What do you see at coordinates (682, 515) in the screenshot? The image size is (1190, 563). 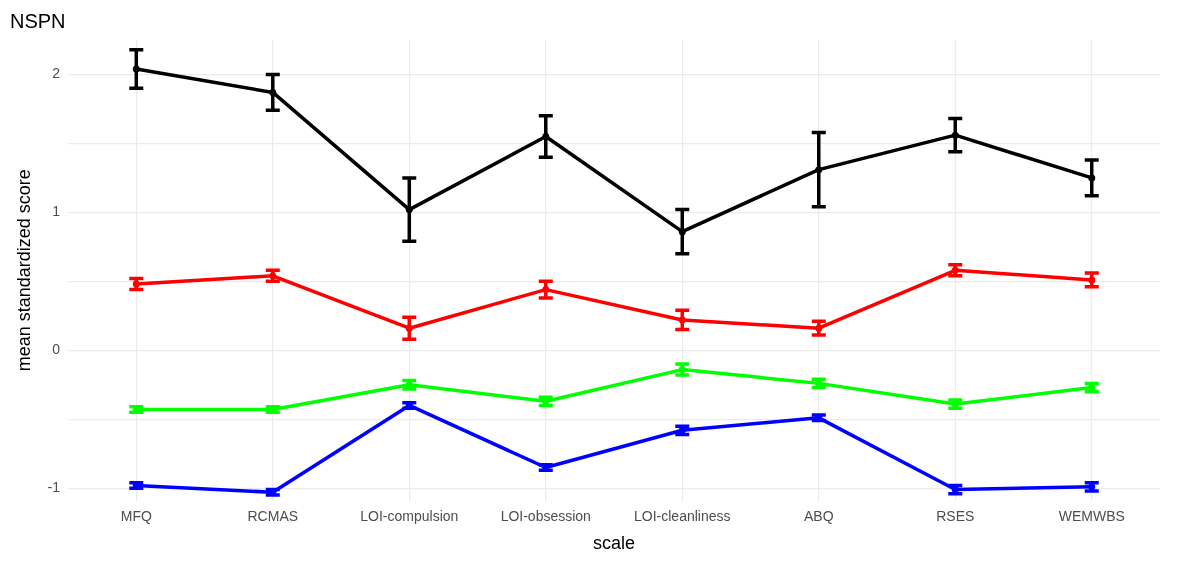 I see `x-tick-label: LOI-cleanliness` at bounding box center [682, 515].